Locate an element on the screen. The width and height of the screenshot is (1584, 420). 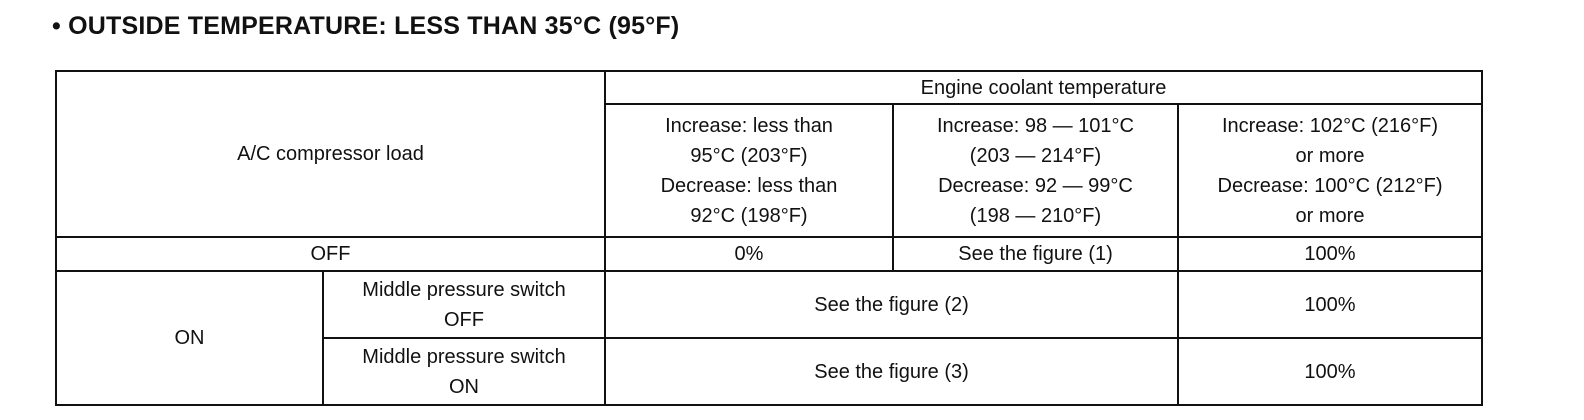
line: 95°C (203°F) is located at coordinates (749, 155).